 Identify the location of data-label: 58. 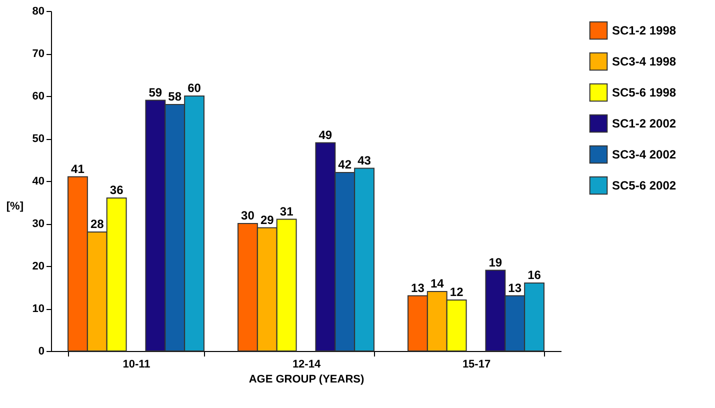
(175, 97).